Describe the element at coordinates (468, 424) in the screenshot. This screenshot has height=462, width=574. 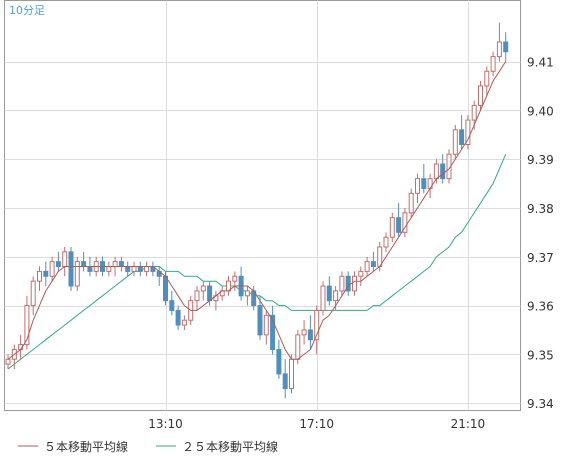
I see `x-tick-label: 21:10` at that location.